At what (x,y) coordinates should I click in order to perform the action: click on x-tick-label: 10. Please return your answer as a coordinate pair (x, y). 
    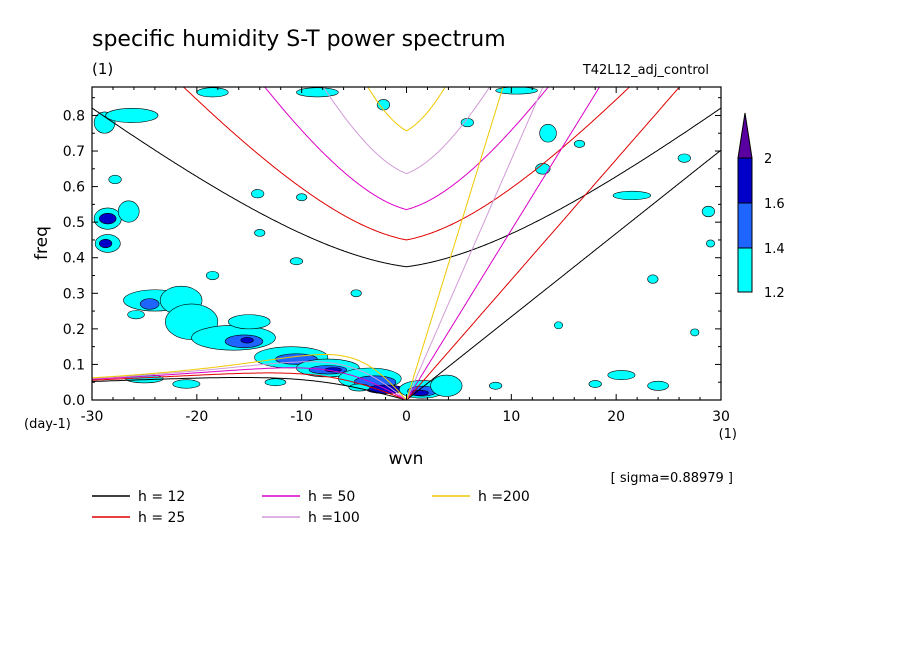
    Looking at the image, I should click on (511, 417).